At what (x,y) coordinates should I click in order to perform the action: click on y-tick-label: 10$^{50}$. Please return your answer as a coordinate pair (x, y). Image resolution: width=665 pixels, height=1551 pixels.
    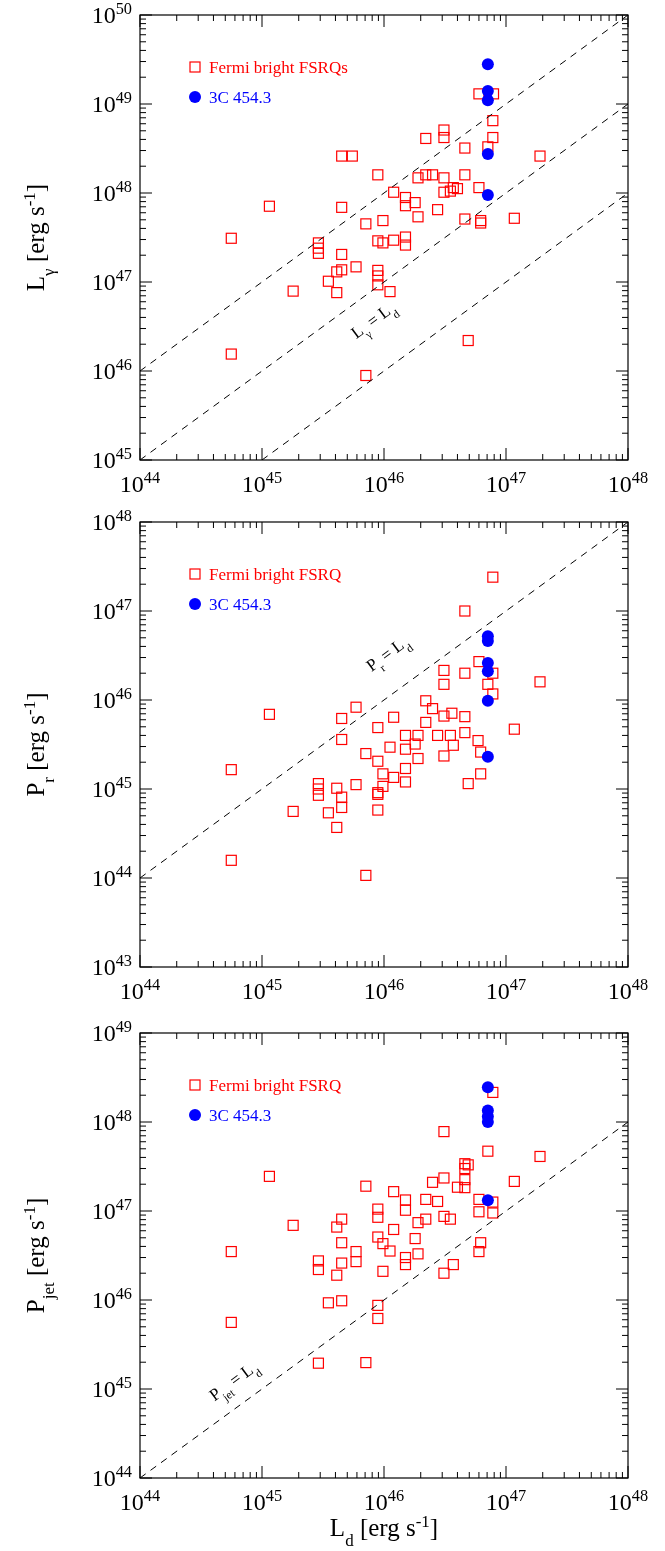
    Looking at the image, I should click on (111, 14).